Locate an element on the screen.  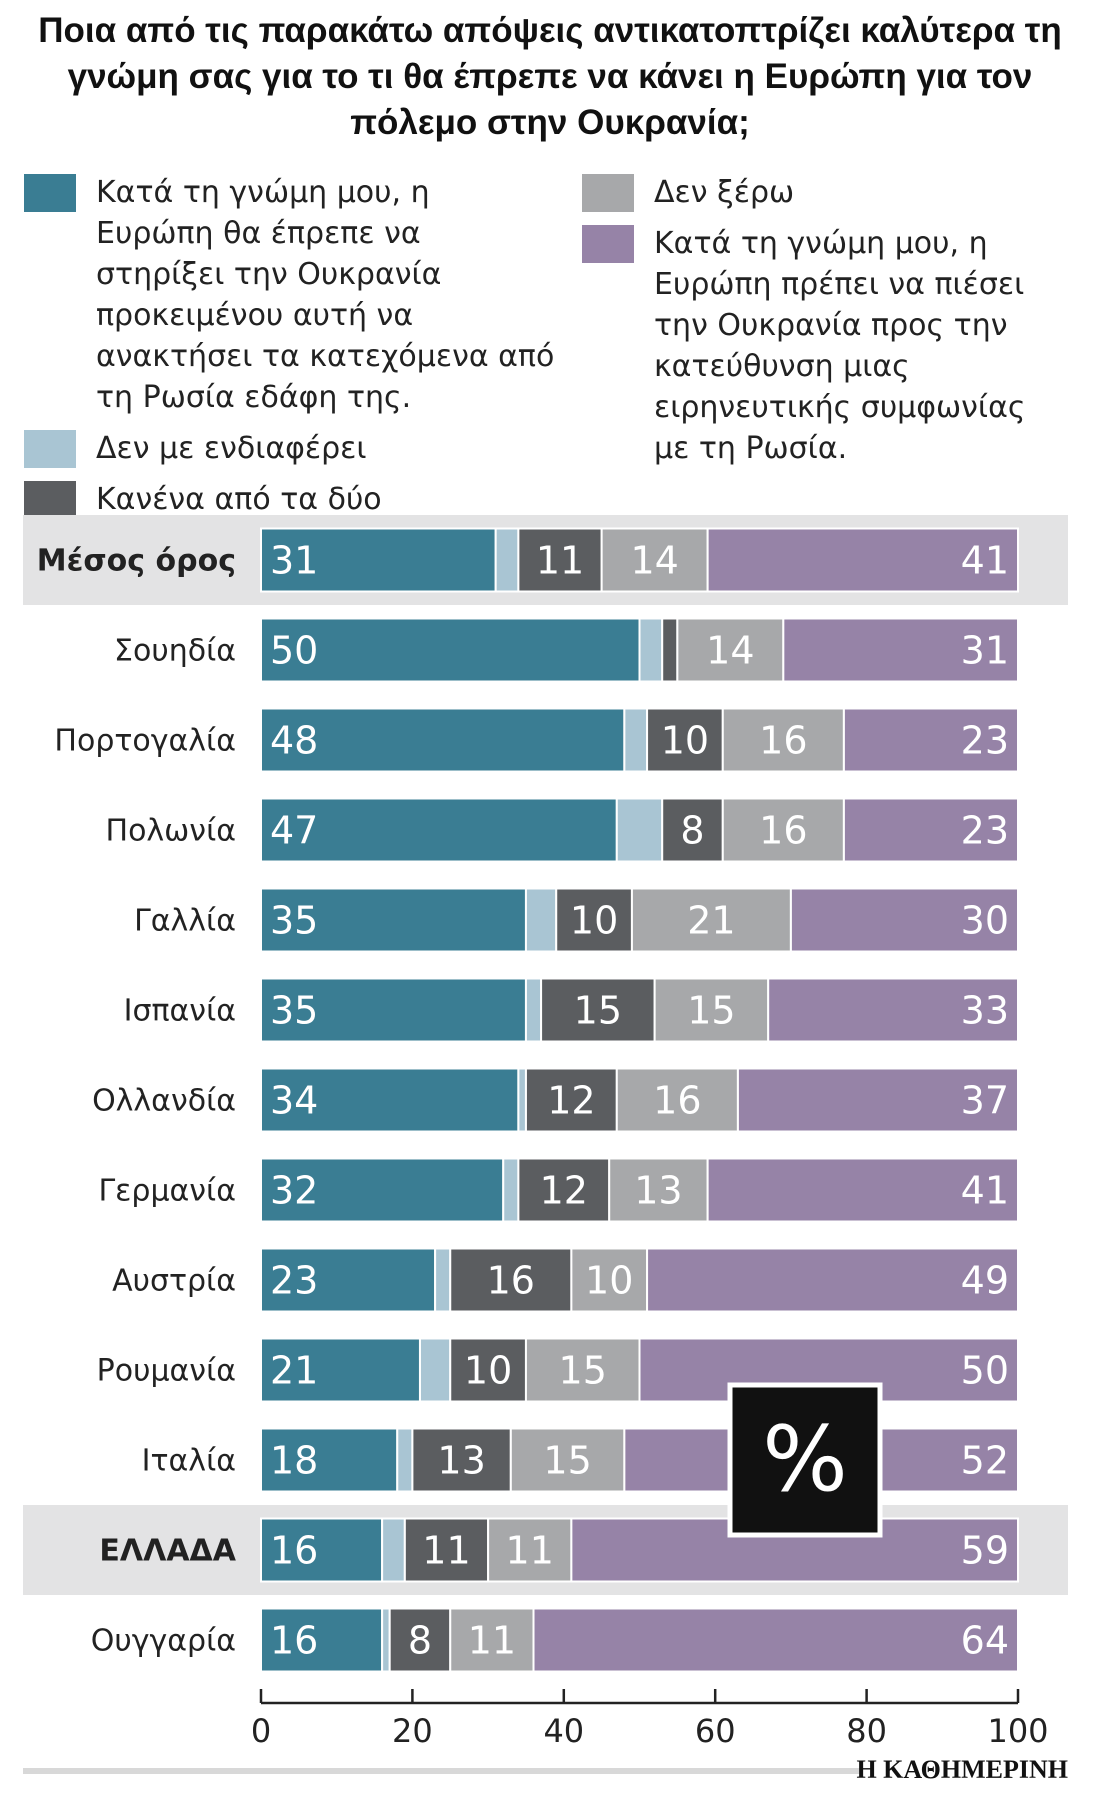
unit-badge is located at coordinates (805, 1460).